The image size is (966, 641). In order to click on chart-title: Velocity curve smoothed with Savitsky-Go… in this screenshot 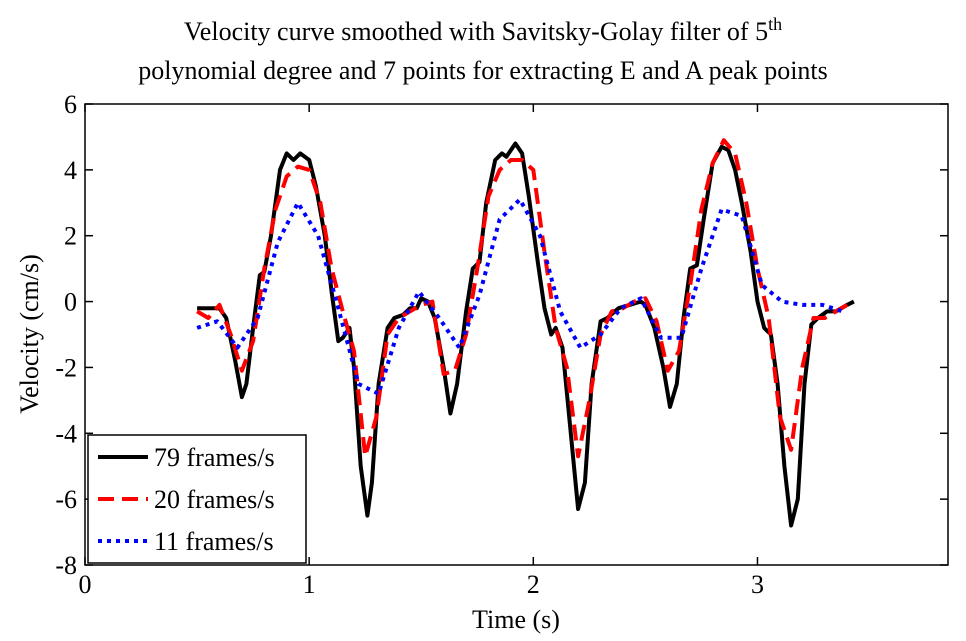, I will do `click(483, 30)`.